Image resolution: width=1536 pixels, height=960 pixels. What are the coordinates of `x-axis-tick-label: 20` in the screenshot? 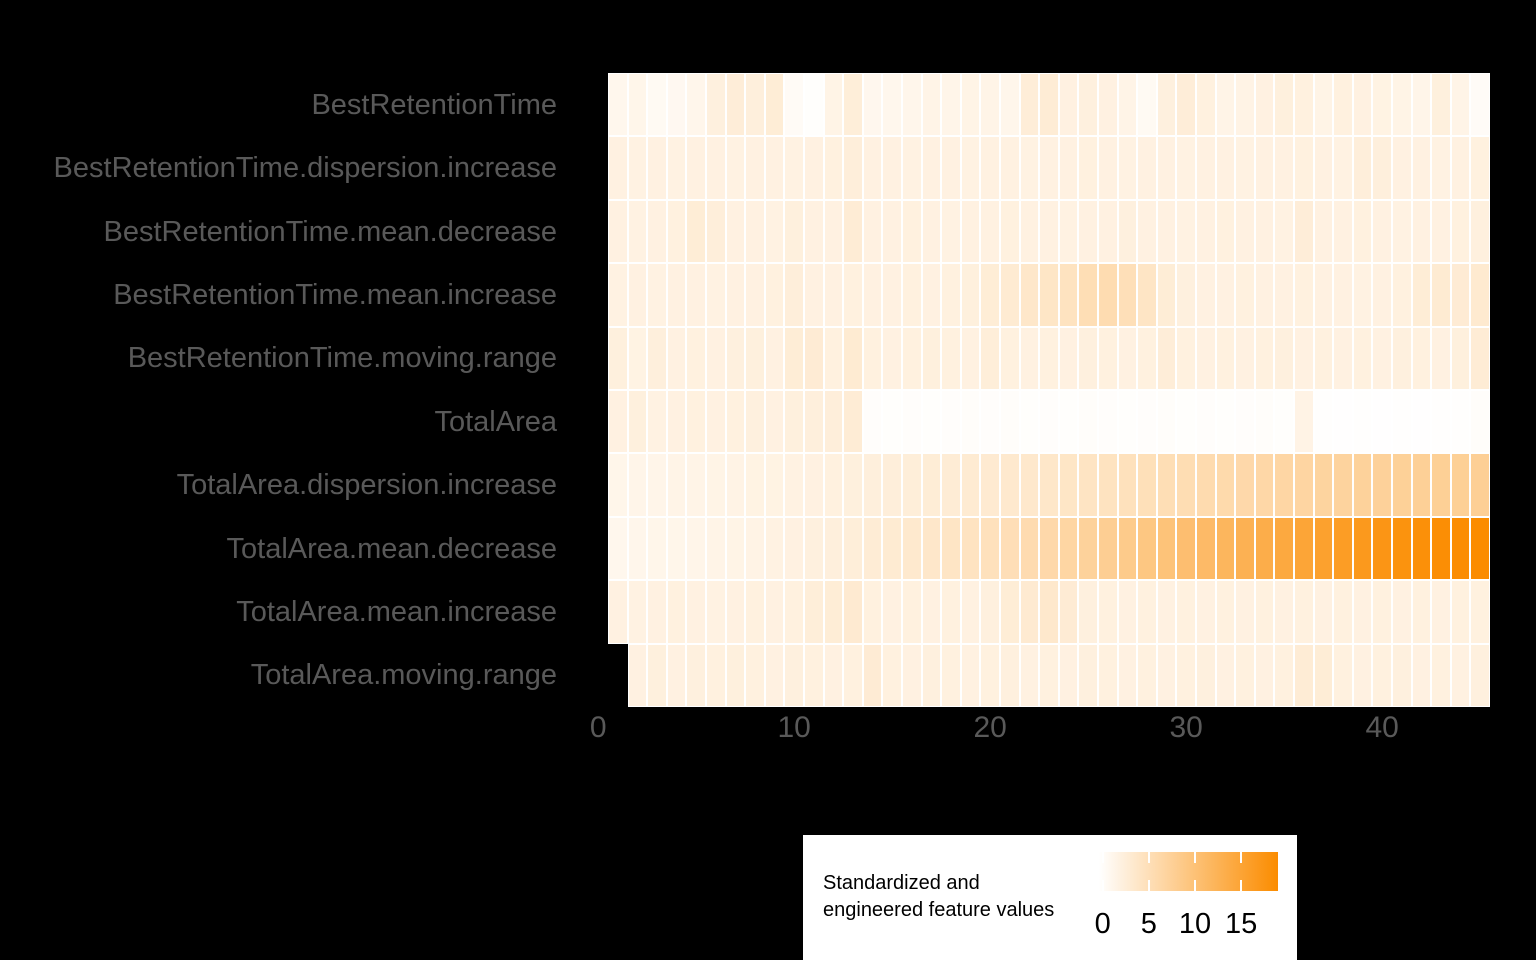 It's located at (990, 727).